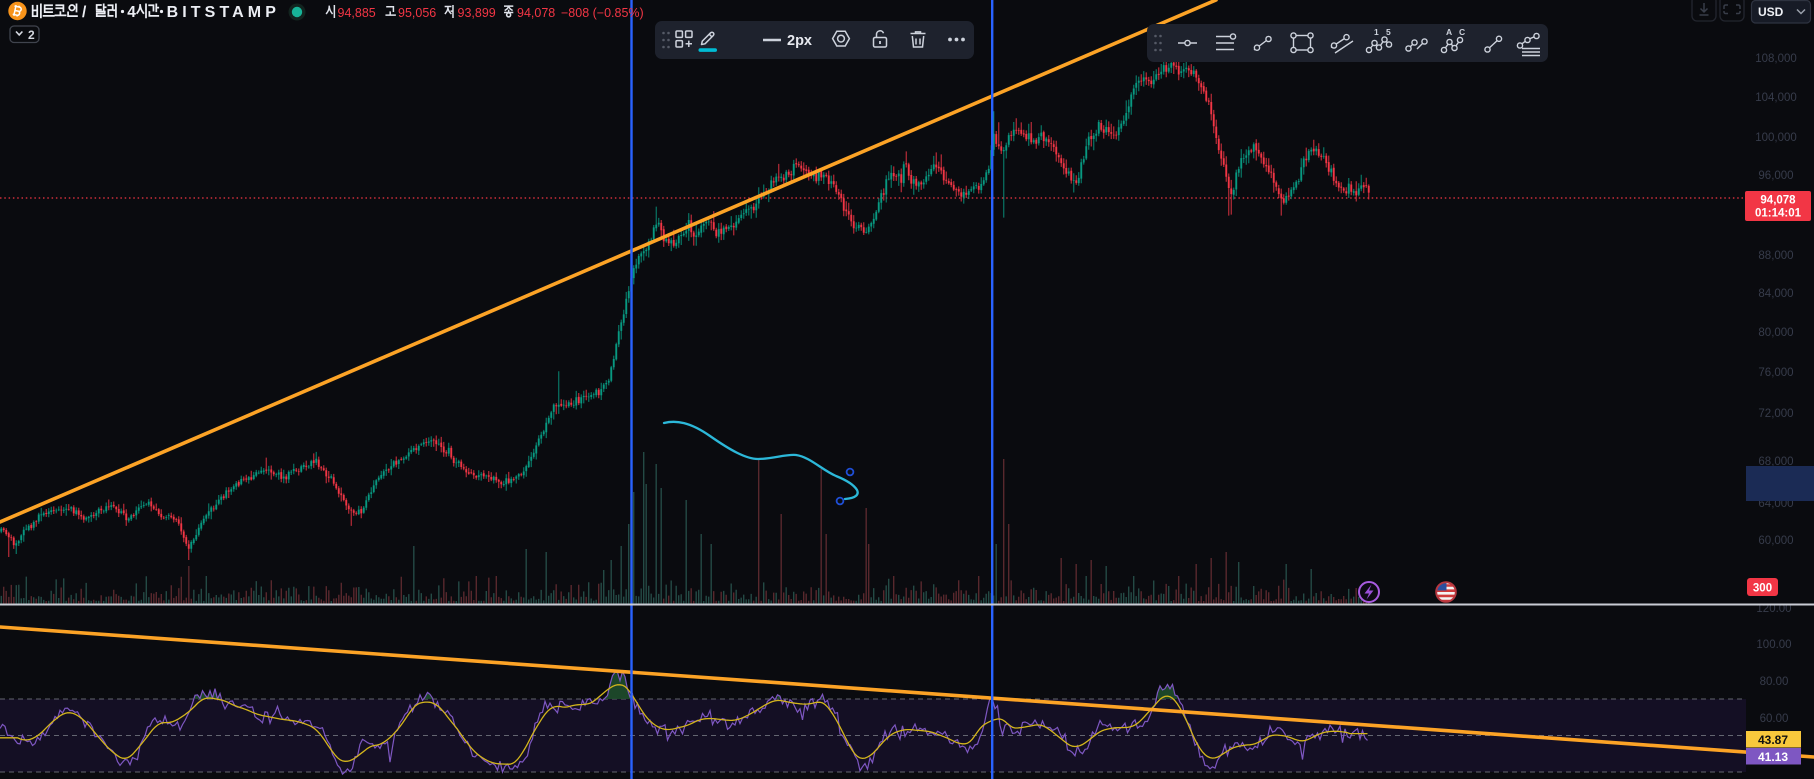 The width and height of the screenshot is (1814, 779). I want to click on svg-text: 5, so click(1388, 32).